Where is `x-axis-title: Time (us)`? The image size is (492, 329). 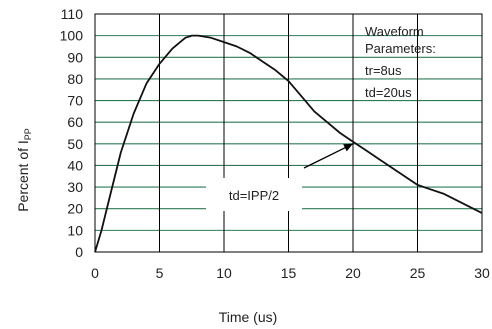 x-axis-title: Time (us) is located at coordinates (248, 317).